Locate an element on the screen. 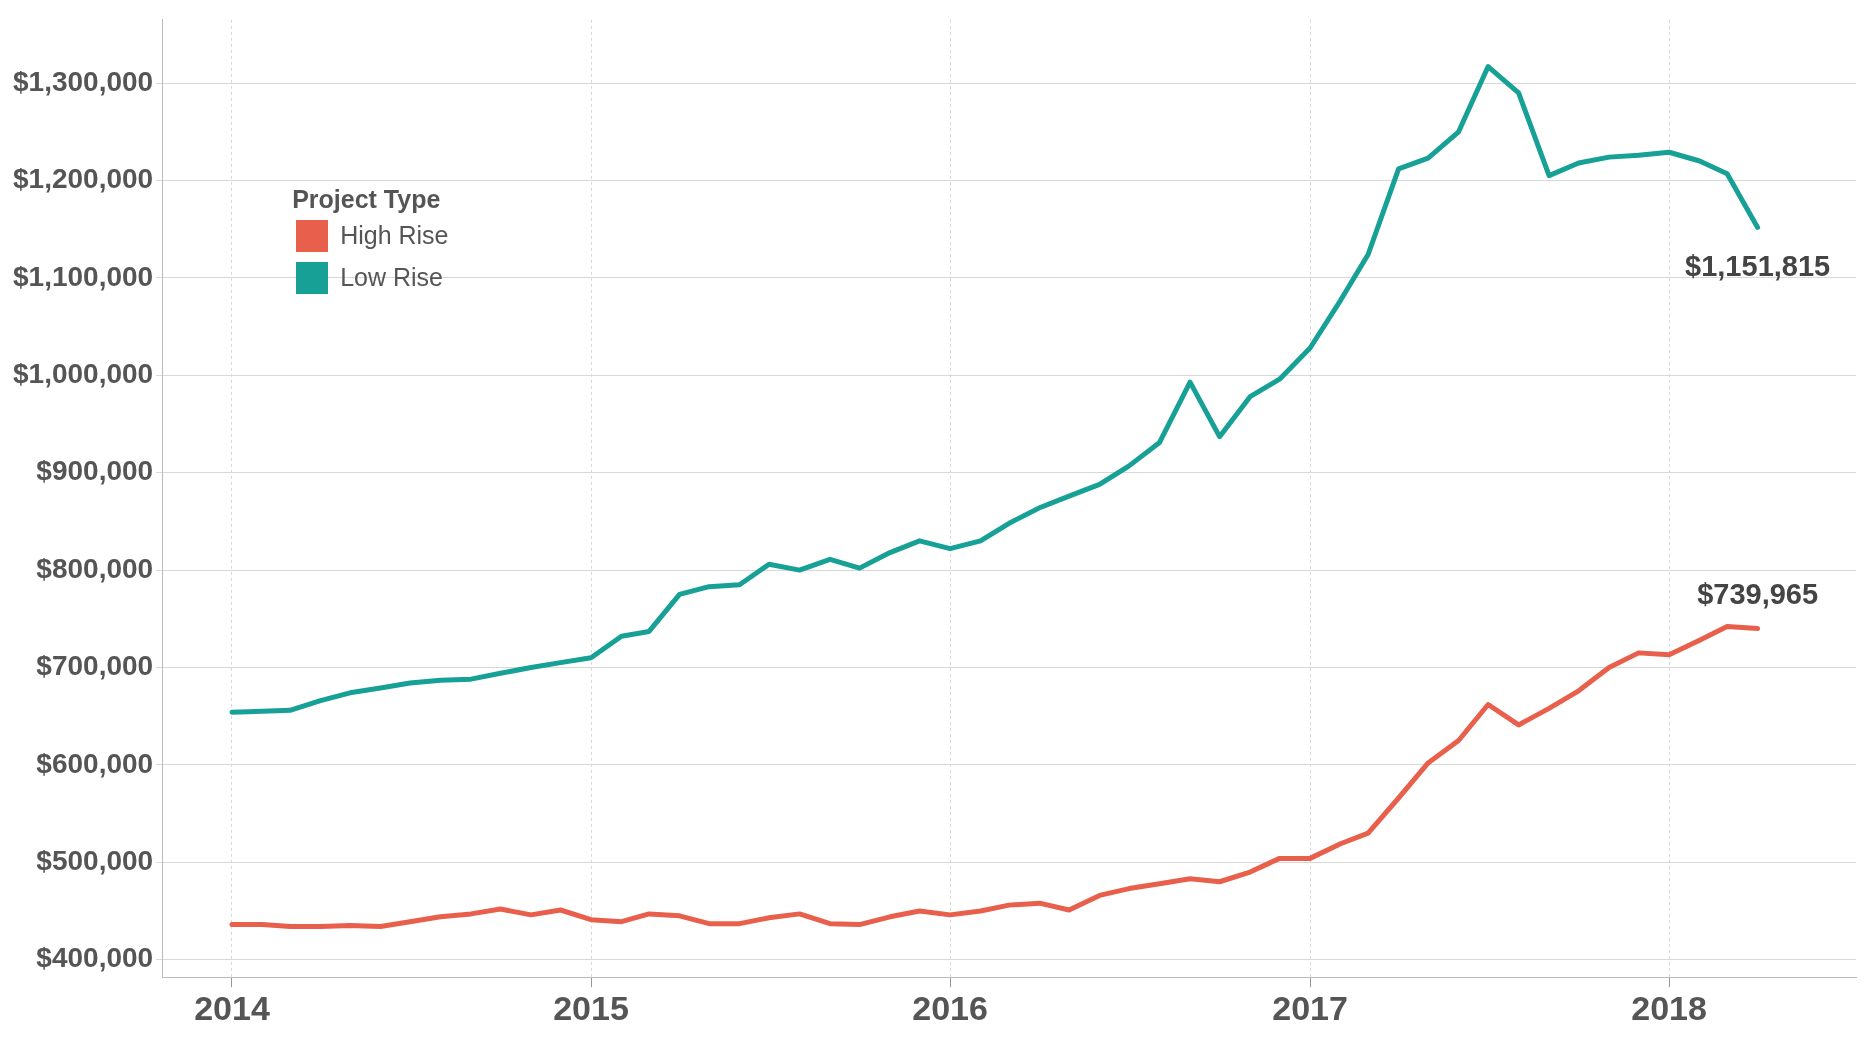 This screenshot has width=1876, height=1044. y-tick-label: $1,200,000 is located at coordinates (83, 179).